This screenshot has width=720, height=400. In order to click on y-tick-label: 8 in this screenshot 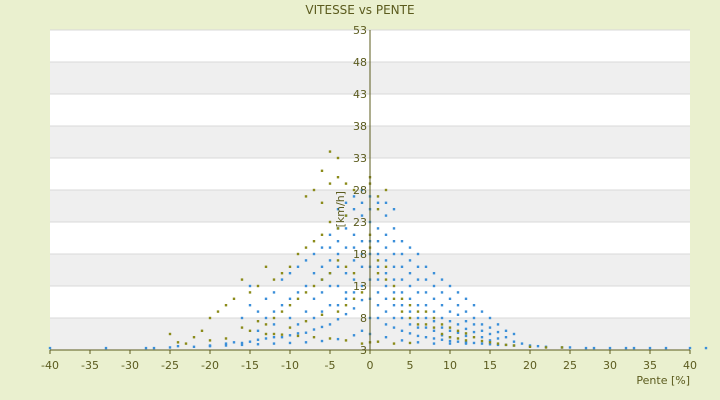, I will do `click(363, 318)`.